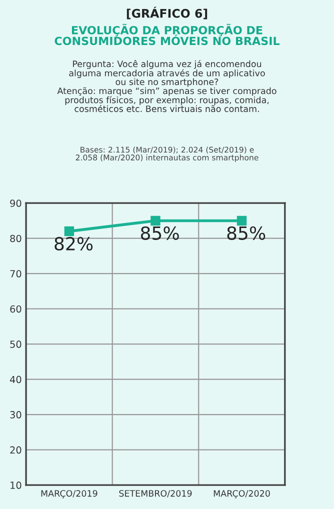 The height and width of the screenshot is (509, 334). I want to click on text: Pergunta: Você alguma vez já encomendou alguma mercadoria através de um aplicativo ou site no smartphone? Atenção: marque “sim” apenas se tiver comprado produtos físicos, por exemplo: roupas, comida, cosméticos etc. Bens virtuais não contam., so click(166, 86).